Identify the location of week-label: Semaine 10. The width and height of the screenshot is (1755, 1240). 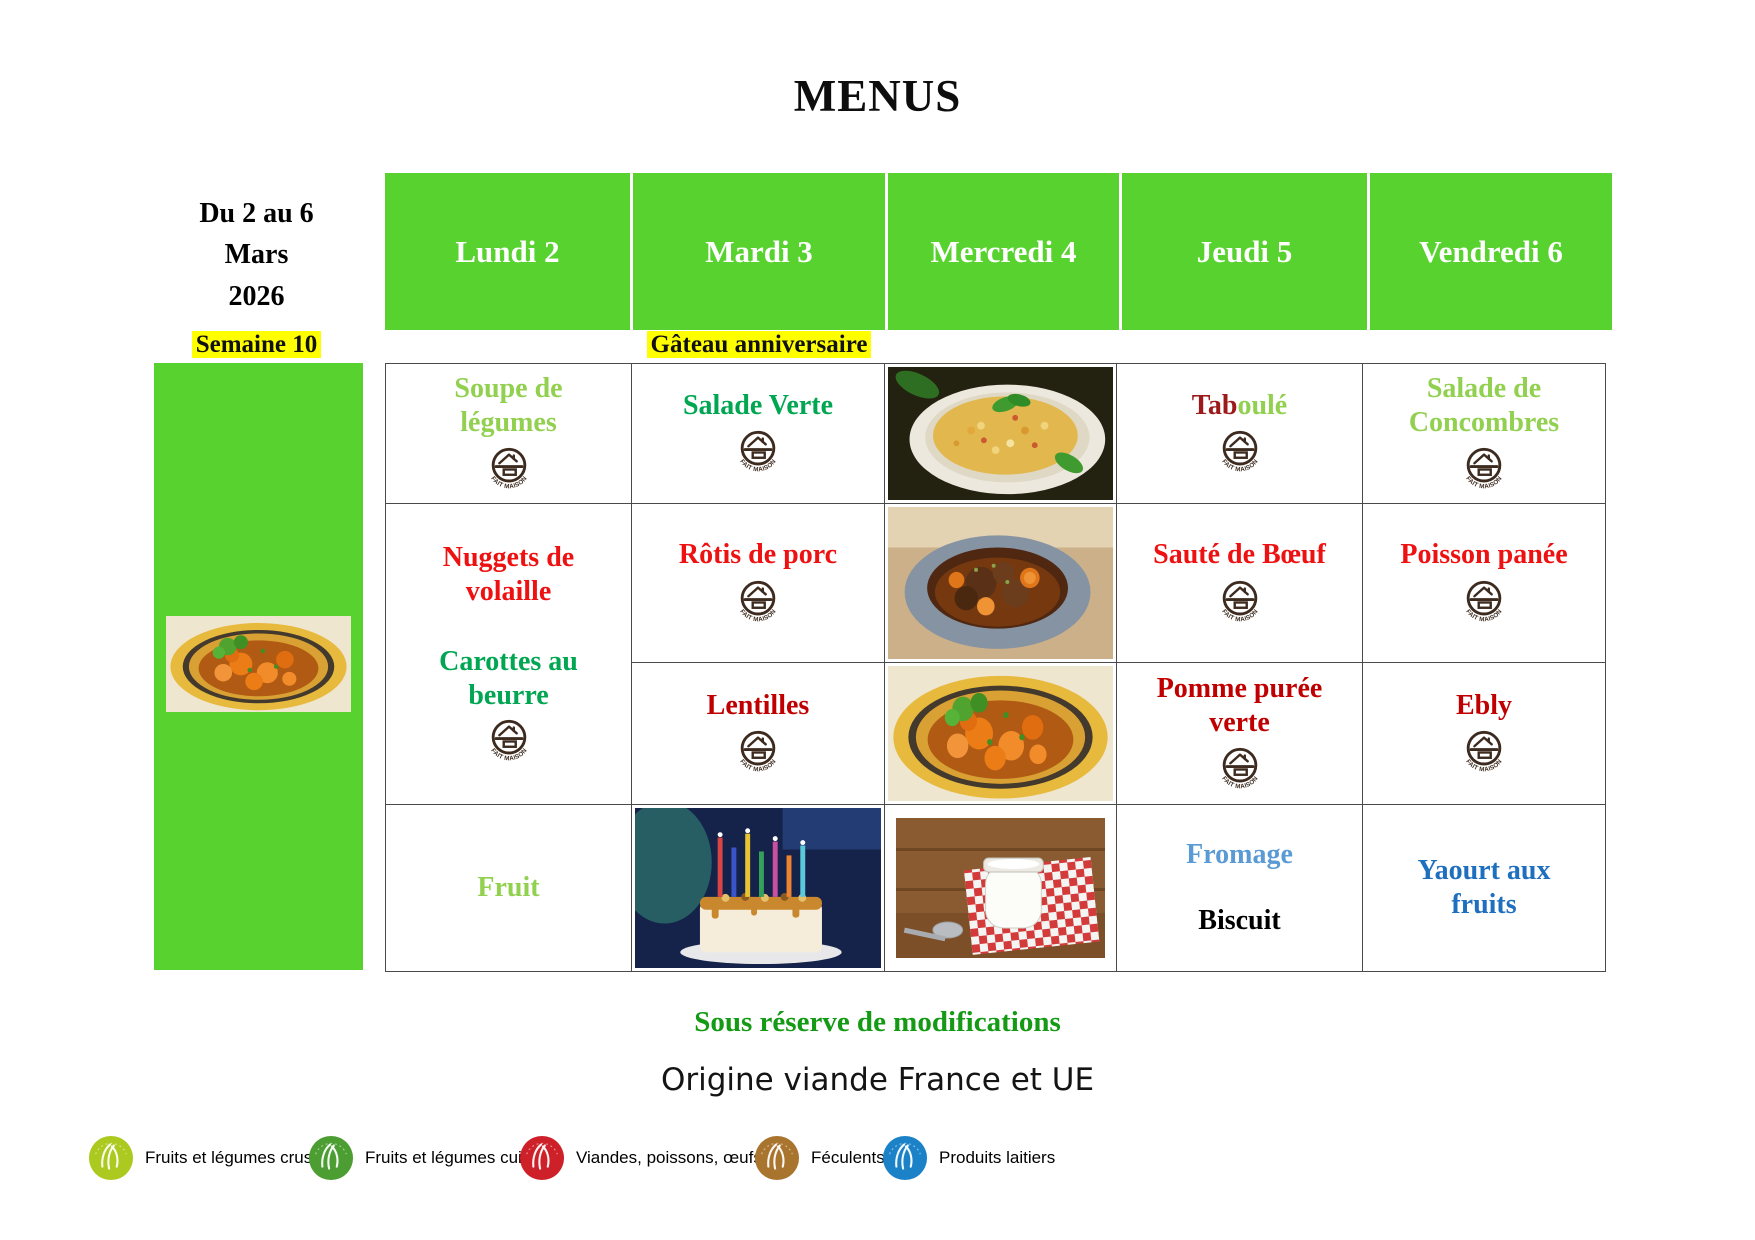
(256, 345).